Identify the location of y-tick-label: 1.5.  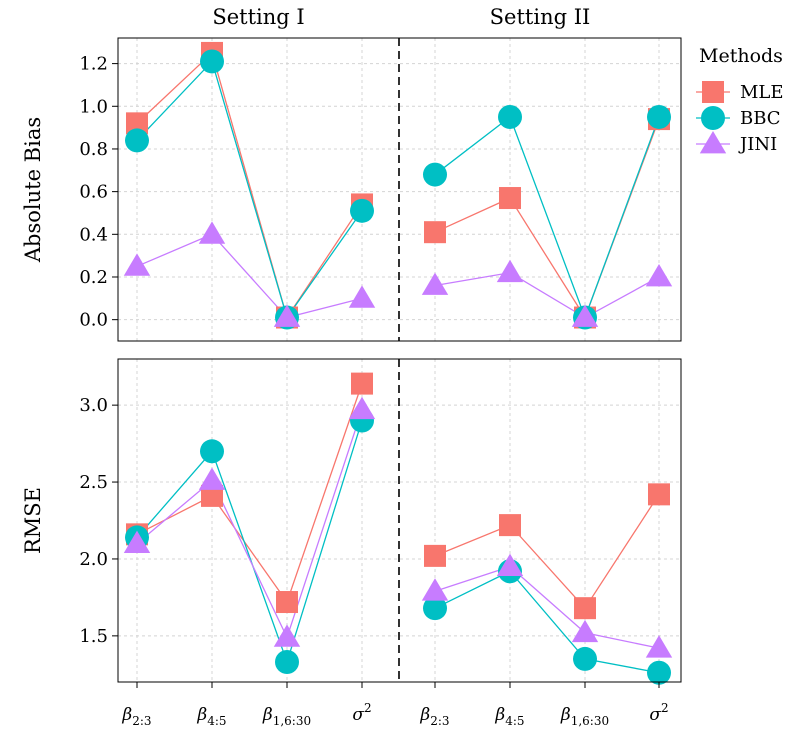
(93, 636).